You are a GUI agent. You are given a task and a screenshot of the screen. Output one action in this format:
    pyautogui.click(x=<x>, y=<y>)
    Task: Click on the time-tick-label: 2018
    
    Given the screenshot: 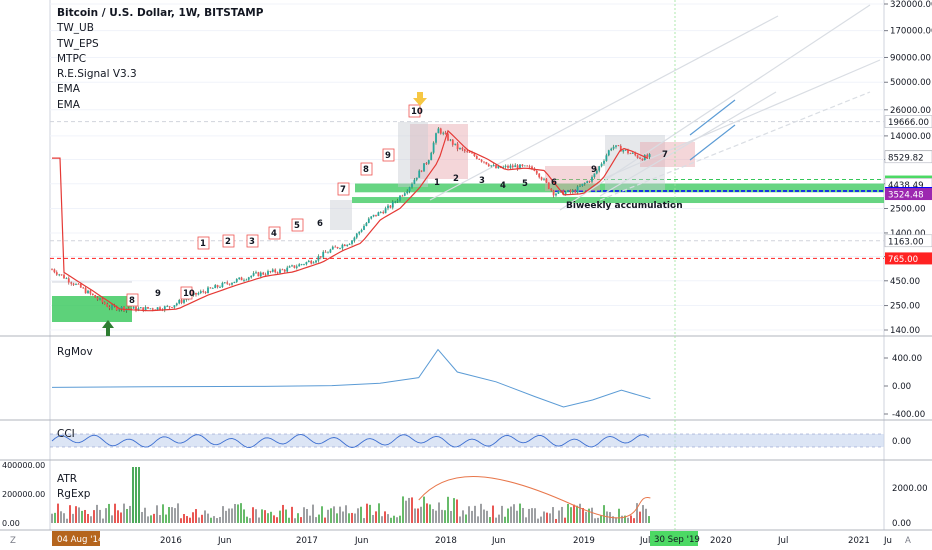 What is the action you would take?
    pyautogui.click(x=446, y=541)
    